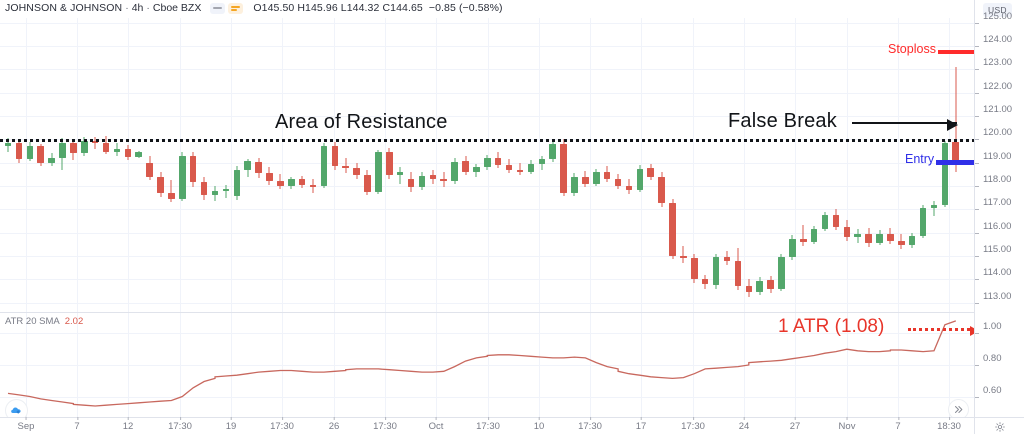  What do you see at coordinates (997, 10) in the screenshot?
I see `currency-badge: USD` at bounding box center [997, 10].